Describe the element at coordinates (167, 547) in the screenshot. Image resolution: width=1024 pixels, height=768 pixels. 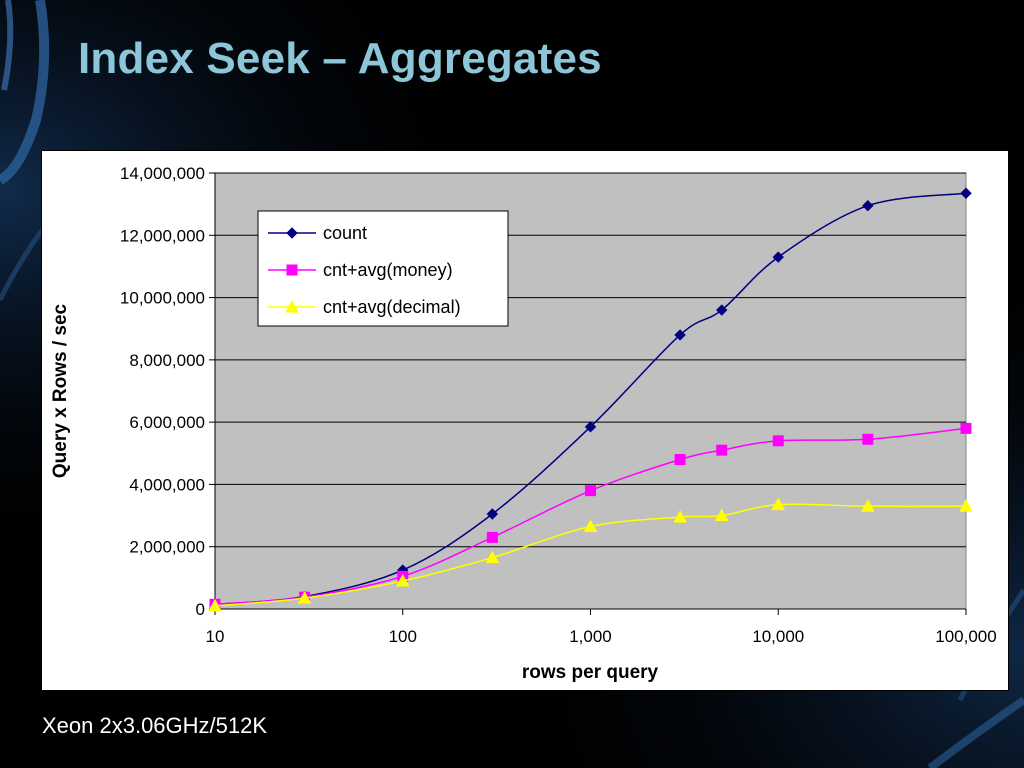
I see `y-tick-label: 2,000,000` at that location.